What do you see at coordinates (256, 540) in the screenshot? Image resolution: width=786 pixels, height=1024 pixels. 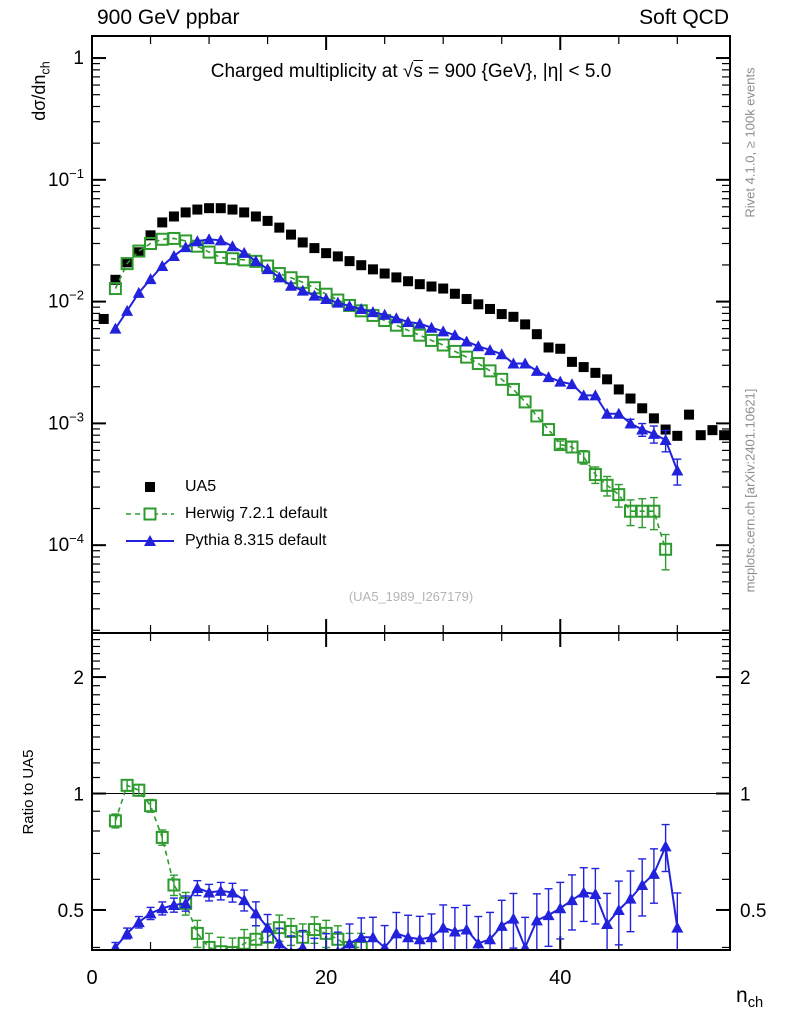 I see `legend-label: Pythia 8.315 default` at bounding box center [256, 540].